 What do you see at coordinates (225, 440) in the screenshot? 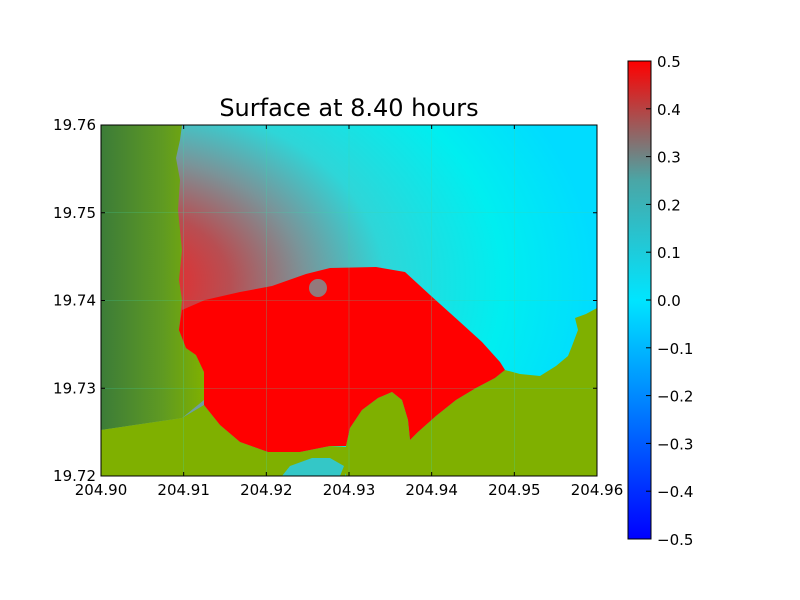
I see `land-south-west` at bounding box center [225, 440].